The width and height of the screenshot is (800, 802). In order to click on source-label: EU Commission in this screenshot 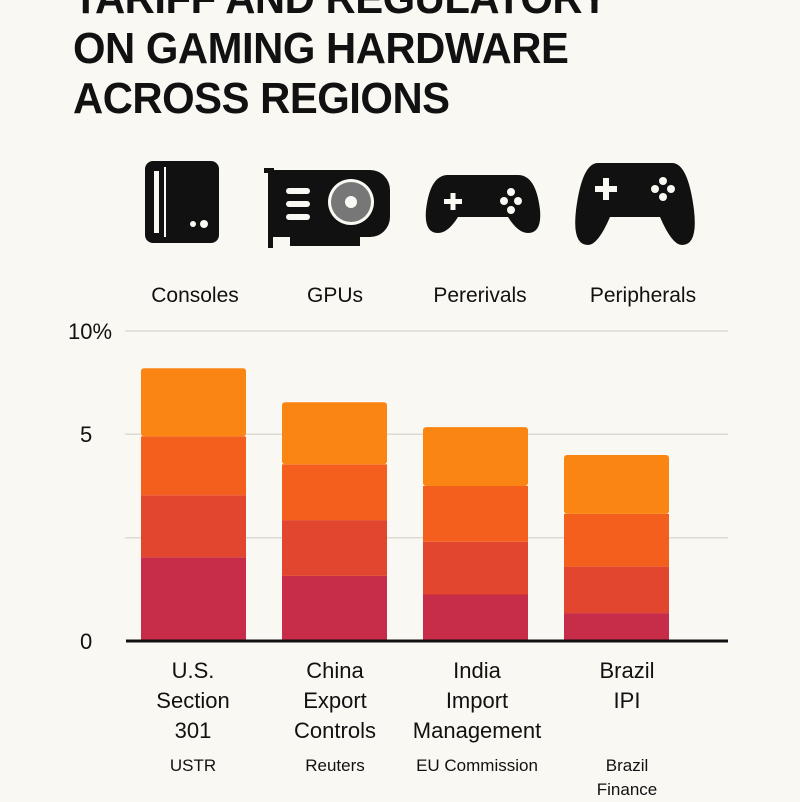, I will do `click(477, 766)`.